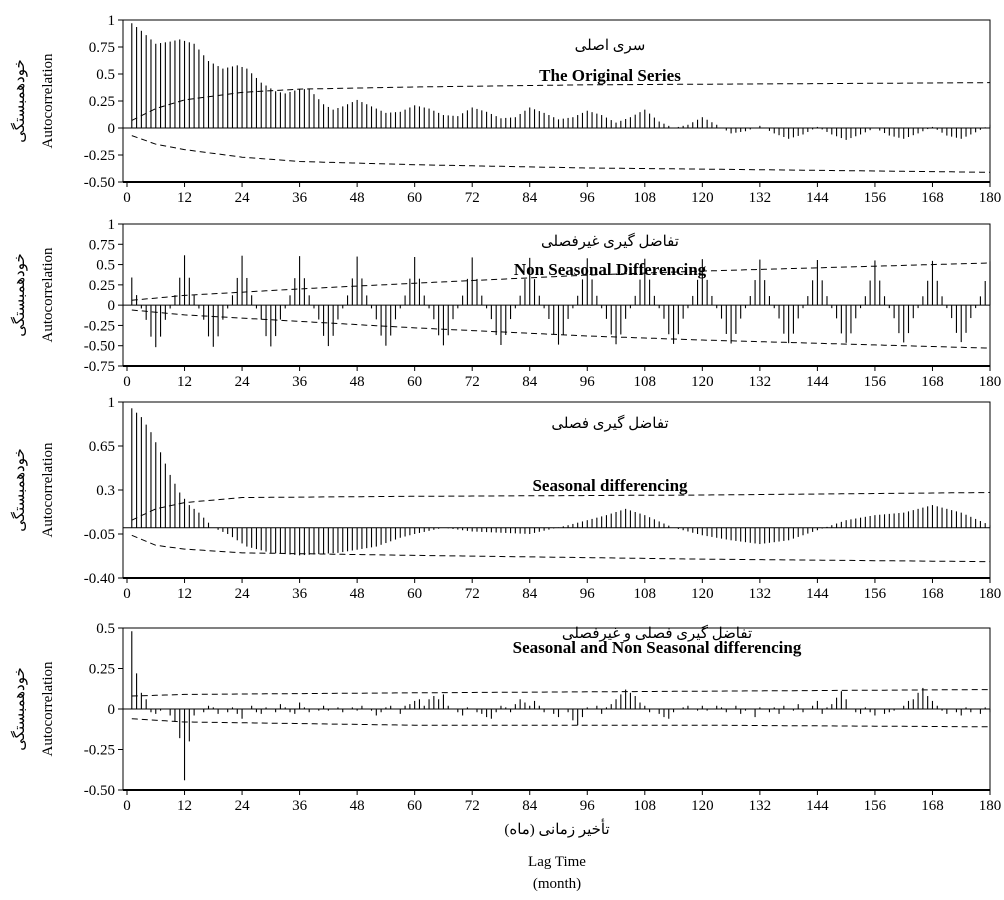  What do you see at coordinates (557, 862) in the screenshot?
I see `x-axis-label: Lag Time` at bounding box center [557, 862].